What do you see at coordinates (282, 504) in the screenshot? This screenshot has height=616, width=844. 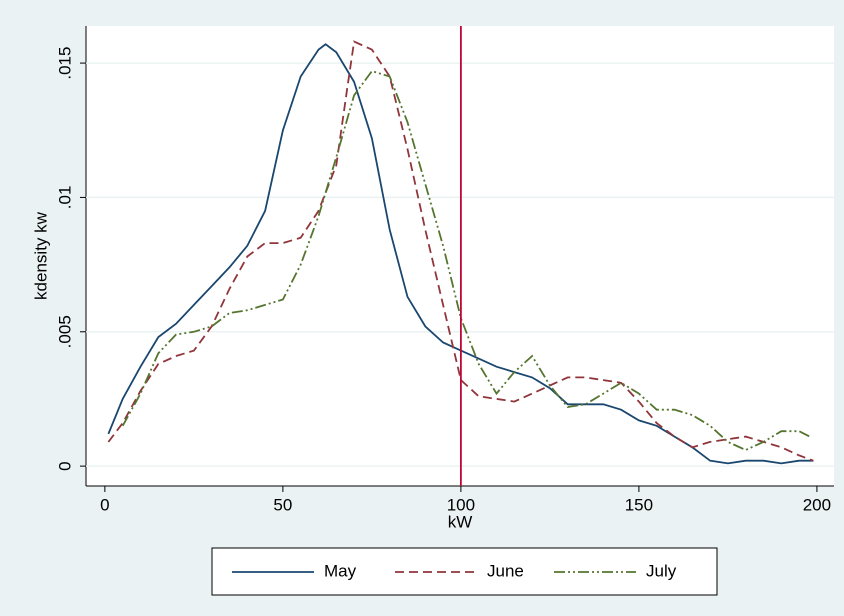 I see `x-tick-label: 50` at bounding box center [282, 504].